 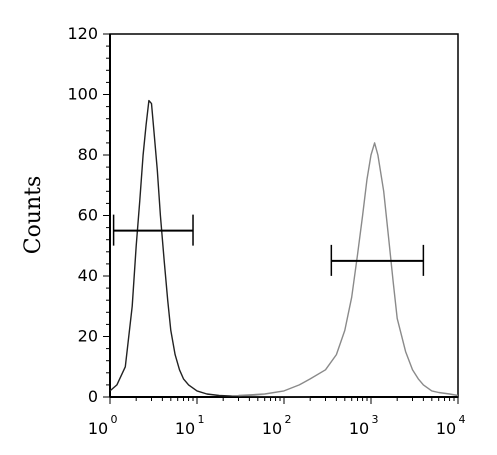 What do you see at coordinates (82, 94) in the screenshot?
I see `y-tick-label: 100` at bounding box center [82, 94].